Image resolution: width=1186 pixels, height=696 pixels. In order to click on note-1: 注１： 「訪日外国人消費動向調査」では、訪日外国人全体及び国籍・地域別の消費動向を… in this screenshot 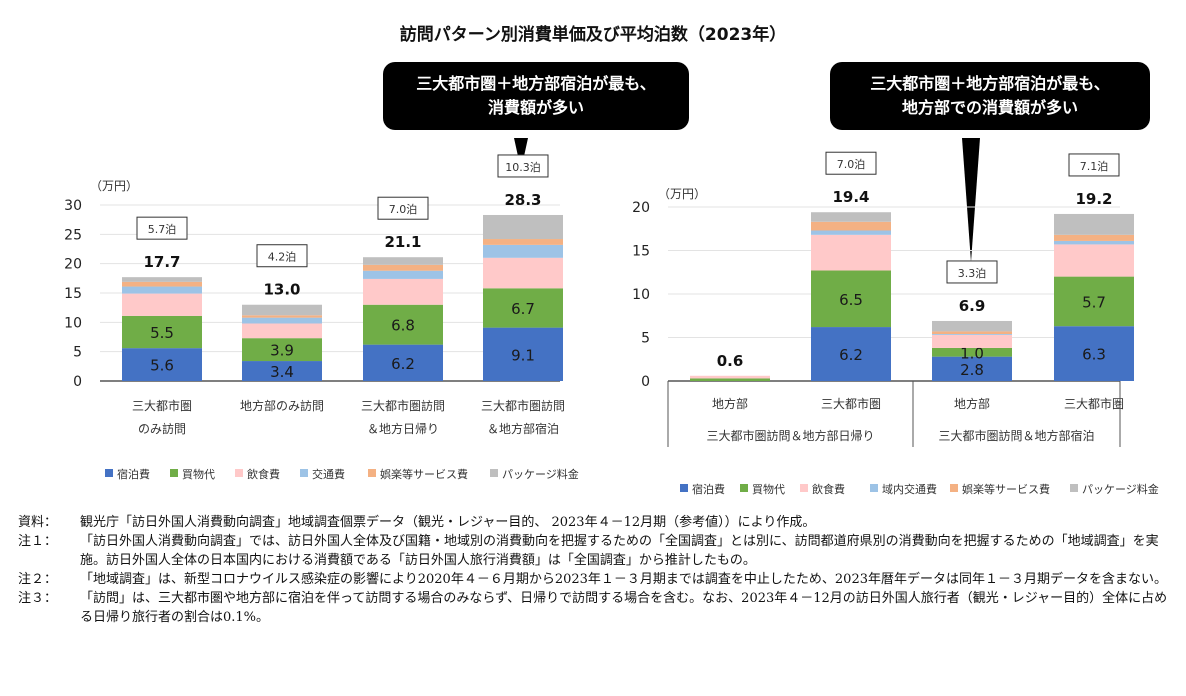, I will do `click(598, 551)`.